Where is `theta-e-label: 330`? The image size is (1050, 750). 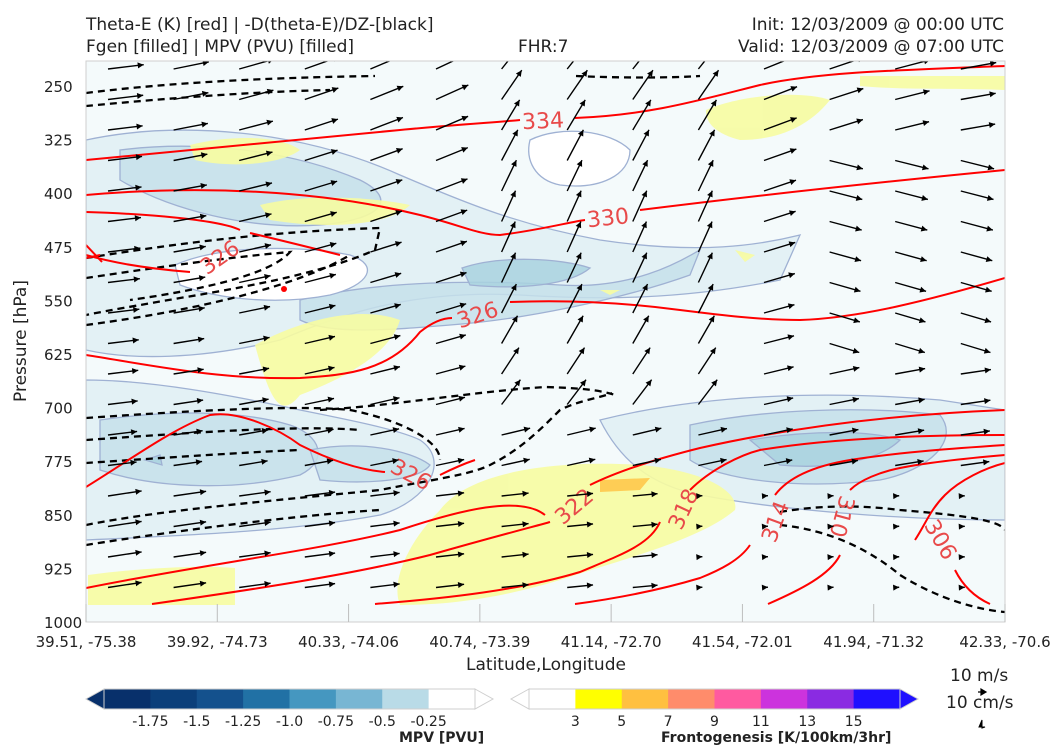
theta-e-label: 330 is located at coordinates (608, 218).